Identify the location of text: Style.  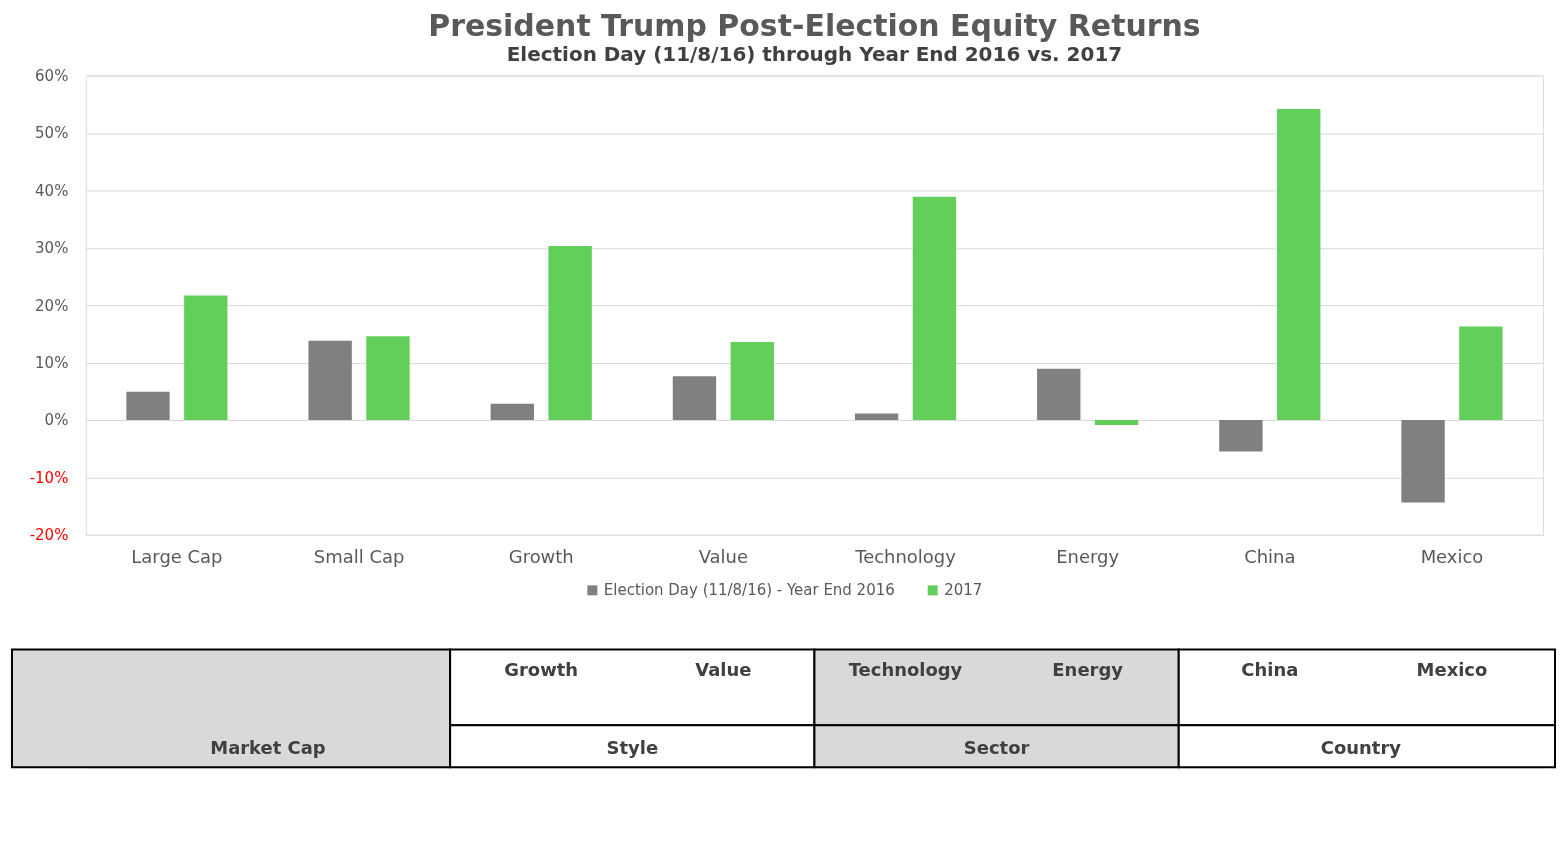
(632, 748).